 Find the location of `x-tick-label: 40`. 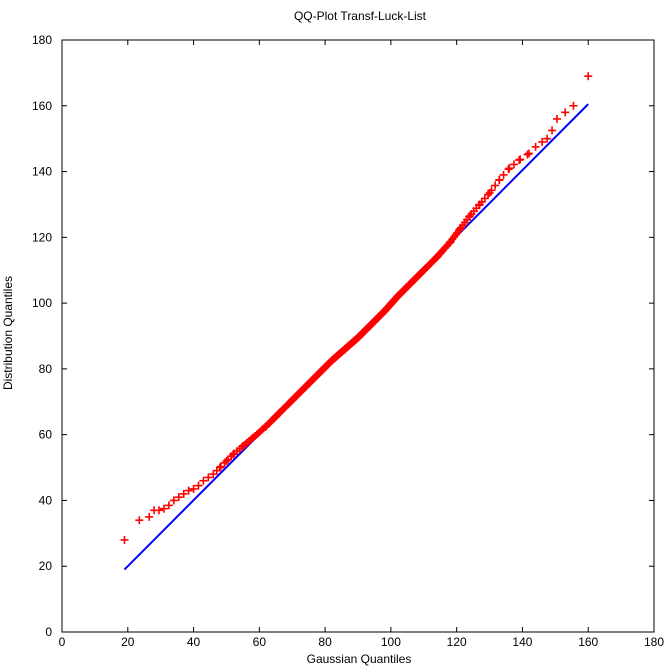

x-tick-label: 40 is located at coordinates (194, 642).